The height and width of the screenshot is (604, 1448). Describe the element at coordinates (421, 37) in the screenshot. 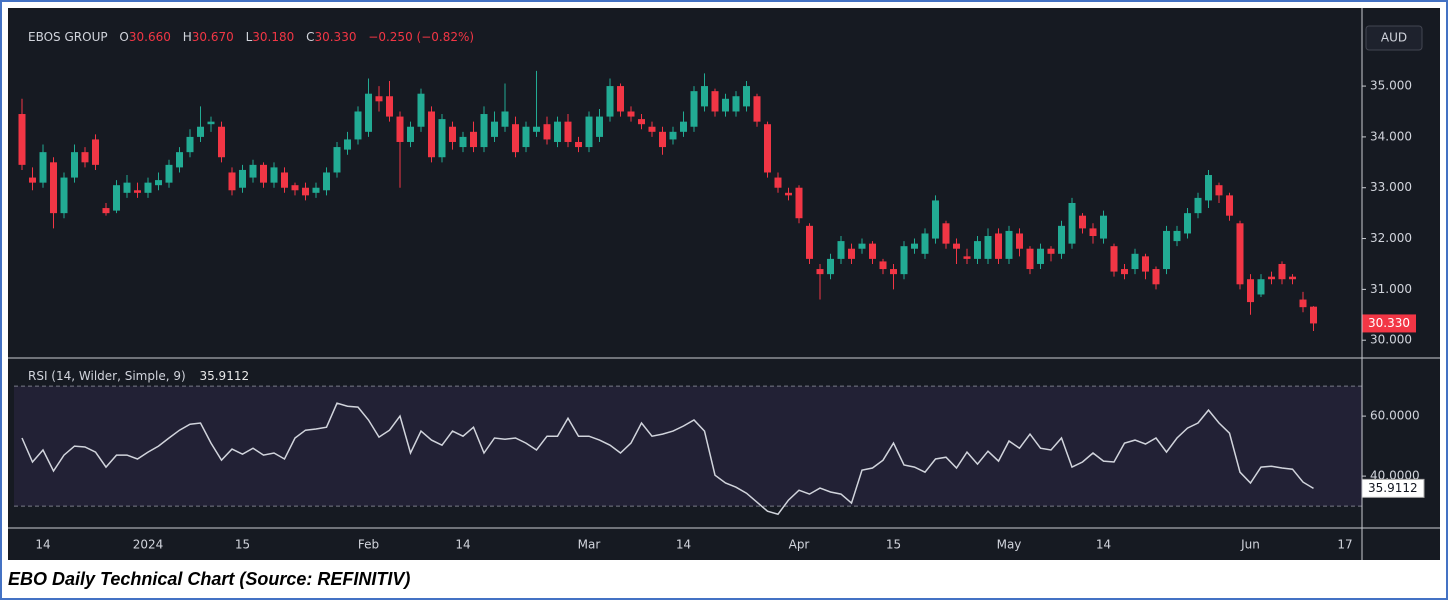

I see `legend-change: −0.250 (−0.82%)` at that location.